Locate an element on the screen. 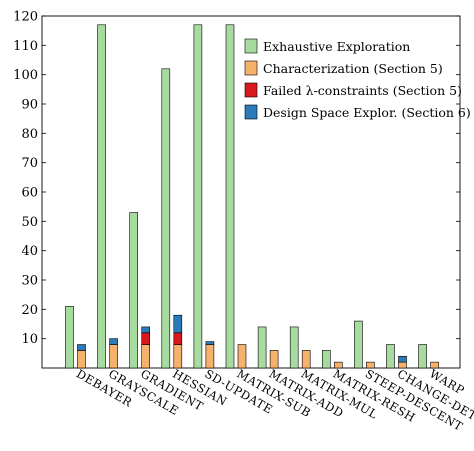  bar-exhaustive-matrix-mul is located at coordinates (294, 347).